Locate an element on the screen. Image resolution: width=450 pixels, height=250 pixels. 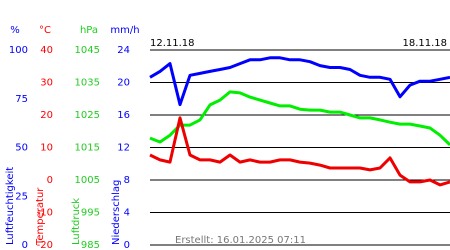
y-tick-label: 1015 is located at coordinates (87, 148).